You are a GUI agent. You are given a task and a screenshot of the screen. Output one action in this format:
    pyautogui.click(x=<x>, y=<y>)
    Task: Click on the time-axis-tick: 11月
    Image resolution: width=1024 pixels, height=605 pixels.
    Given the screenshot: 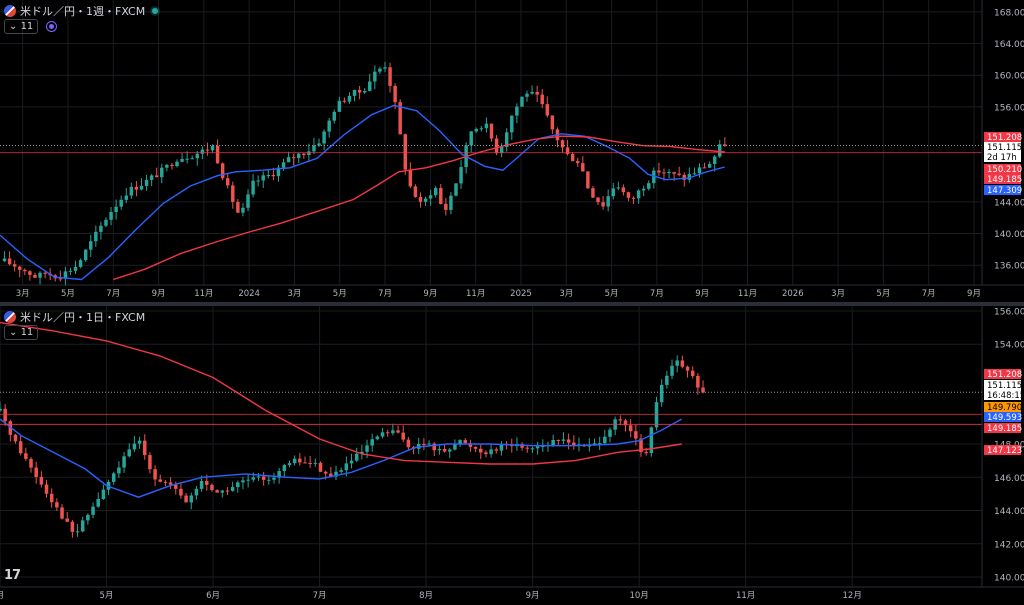 What is the action you would take?
    pyautogui.click(x=745, y=596)
    